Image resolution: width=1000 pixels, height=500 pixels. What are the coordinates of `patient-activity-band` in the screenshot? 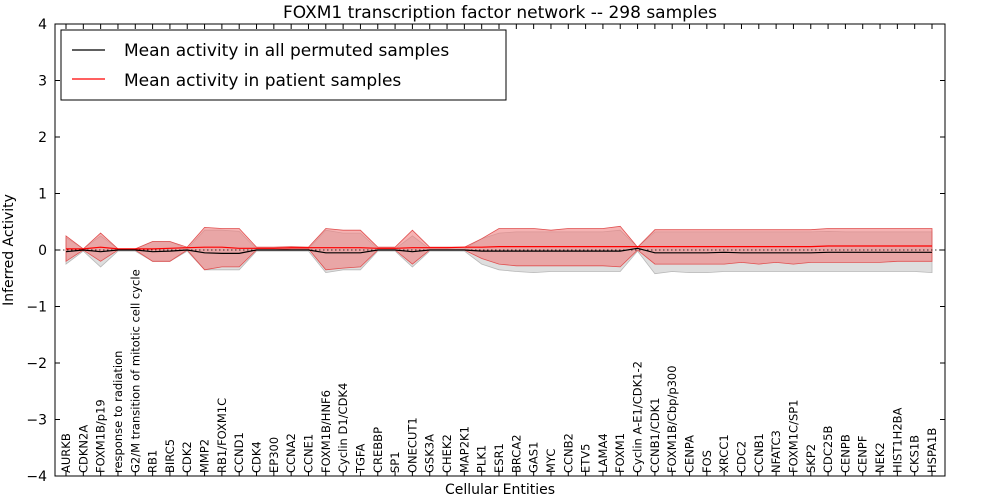 It's located at (499, 248).